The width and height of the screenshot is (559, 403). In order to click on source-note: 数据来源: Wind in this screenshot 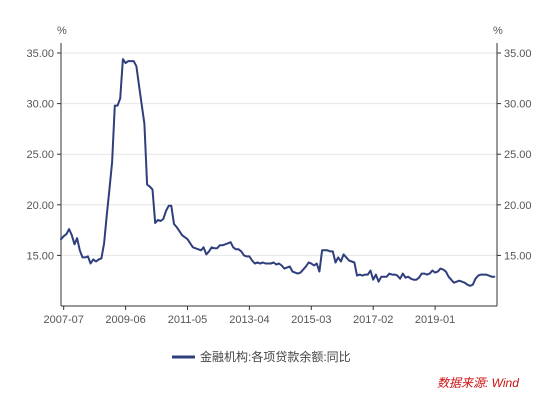, I will do `click(478, 383)`.